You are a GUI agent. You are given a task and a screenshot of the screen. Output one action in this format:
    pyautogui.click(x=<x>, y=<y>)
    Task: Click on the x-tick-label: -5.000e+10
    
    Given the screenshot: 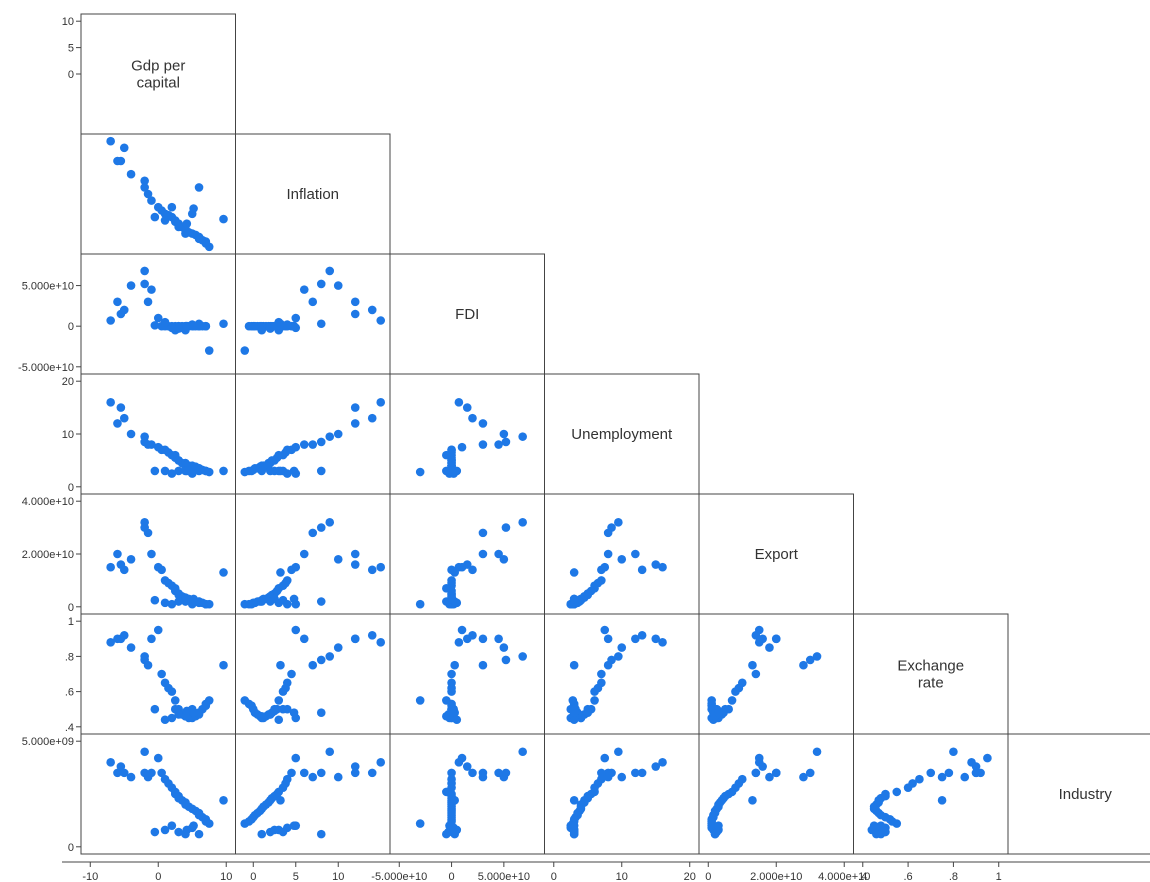 What is the action you would take?
    pyautogui.click(x=399, y=876)
    